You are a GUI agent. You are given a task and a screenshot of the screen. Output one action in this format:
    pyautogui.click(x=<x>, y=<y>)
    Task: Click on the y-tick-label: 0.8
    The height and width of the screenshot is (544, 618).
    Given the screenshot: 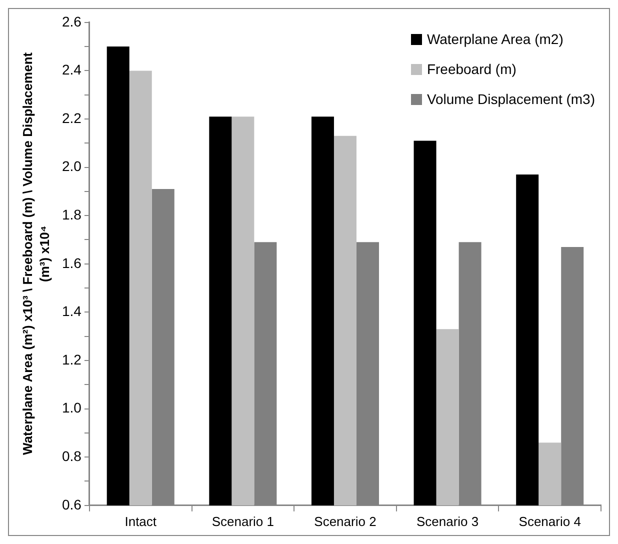 What is the action you would take?
    pyautogui.click(x=72, y=456)
    